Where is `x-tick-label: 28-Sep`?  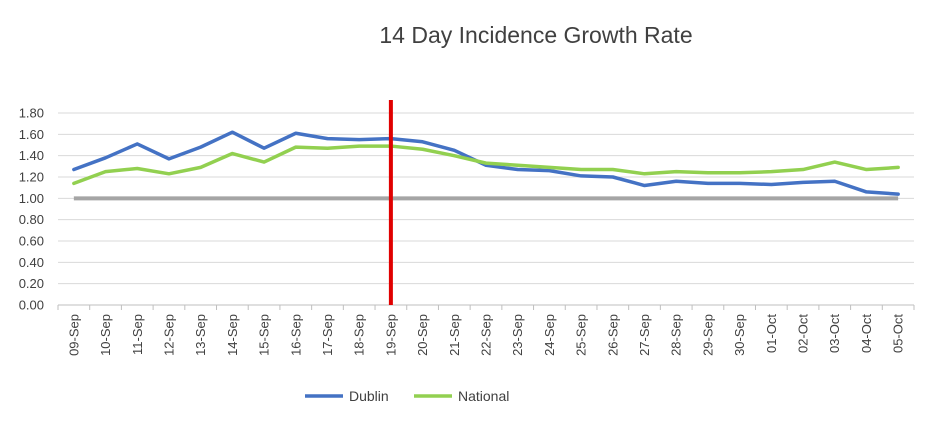 x-tick-label: 28-Sep is located at coordinates (676, 335).